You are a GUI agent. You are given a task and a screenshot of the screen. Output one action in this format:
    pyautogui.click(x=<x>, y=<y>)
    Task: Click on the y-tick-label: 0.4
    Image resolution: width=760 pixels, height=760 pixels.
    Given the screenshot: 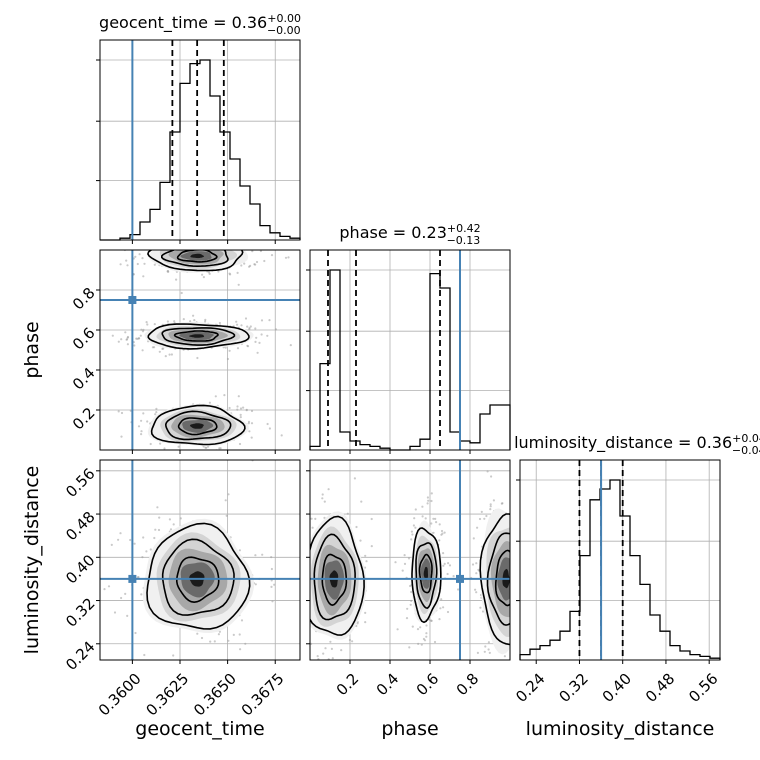 What is the action you would take?
    pyautogui.click(x=84, y=379)
    